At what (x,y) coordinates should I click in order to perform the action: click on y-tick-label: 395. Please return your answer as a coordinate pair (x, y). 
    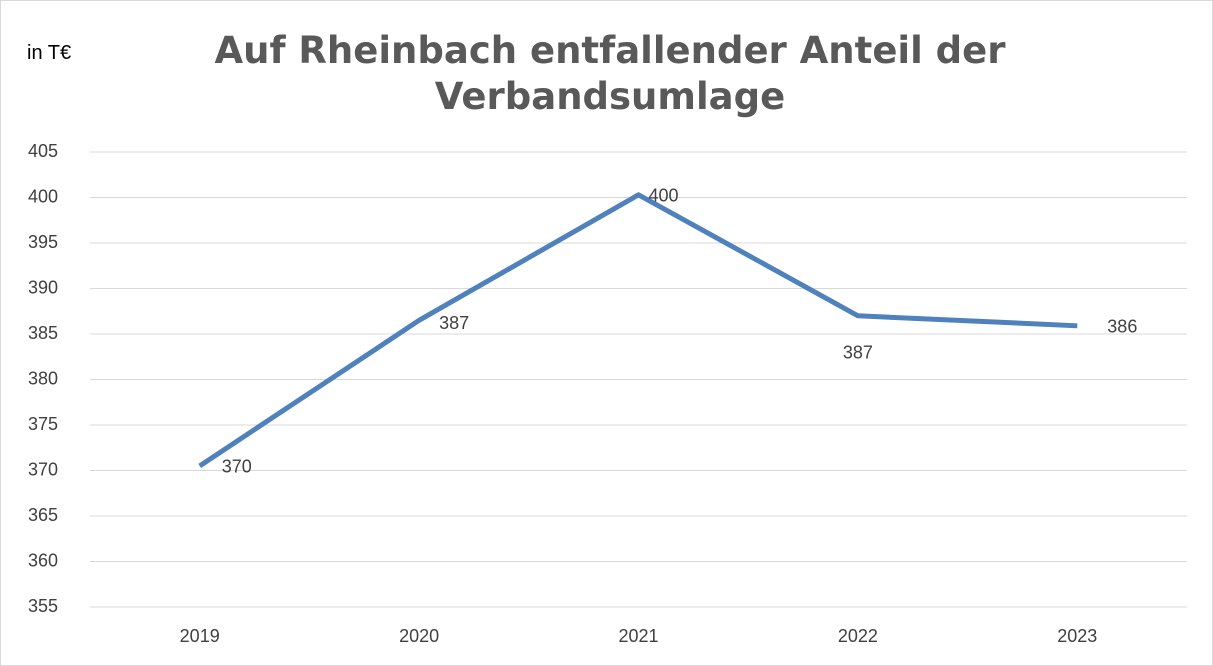
    Looking at the image, I should click on (43, 242).